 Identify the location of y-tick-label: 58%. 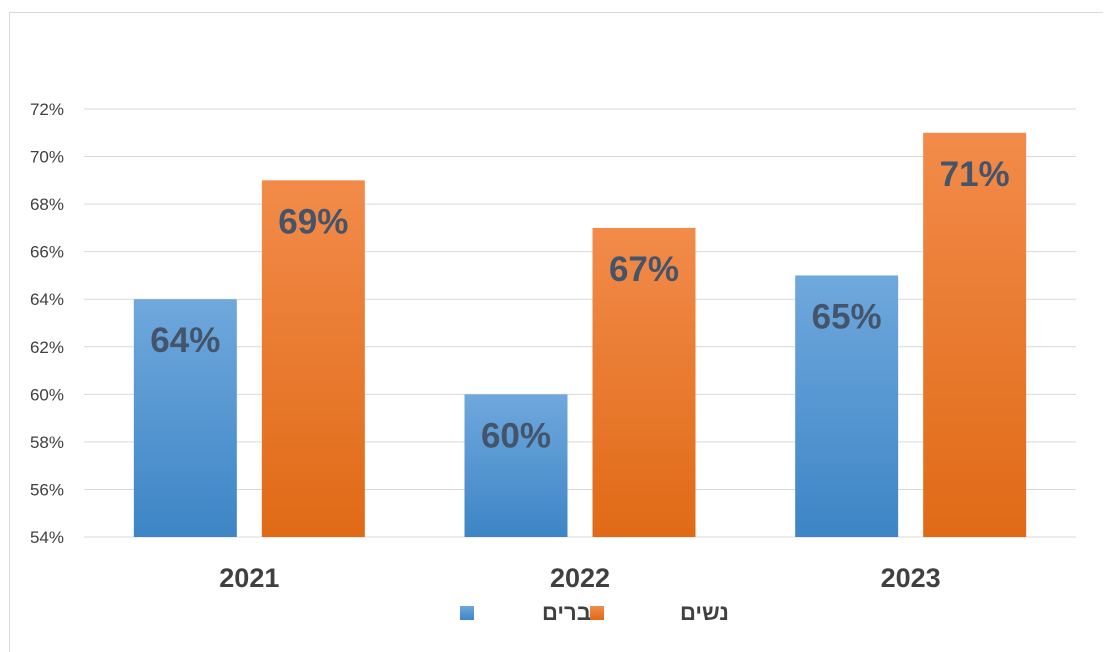
(47, 442).